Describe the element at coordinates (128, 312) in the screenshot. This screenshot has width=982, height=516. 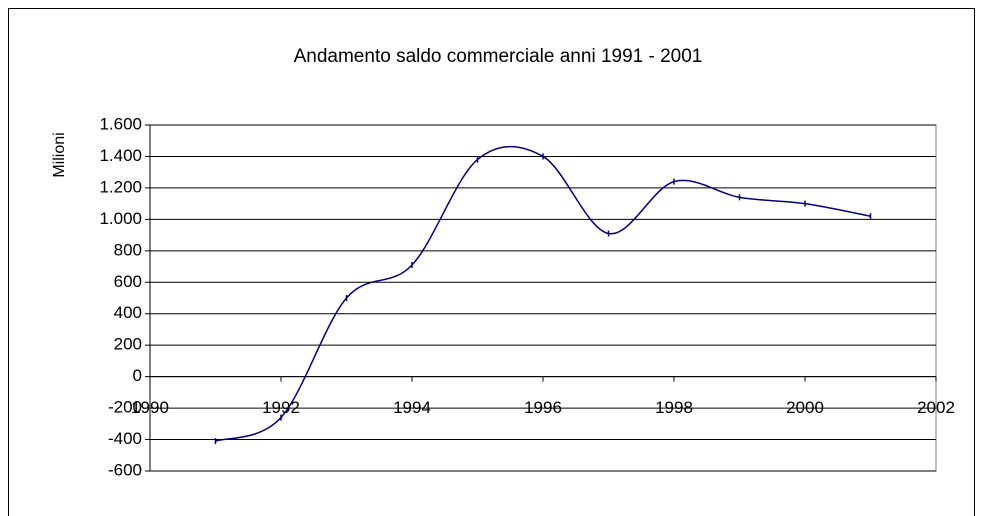
I see `y-tick-label: 400` at that location.